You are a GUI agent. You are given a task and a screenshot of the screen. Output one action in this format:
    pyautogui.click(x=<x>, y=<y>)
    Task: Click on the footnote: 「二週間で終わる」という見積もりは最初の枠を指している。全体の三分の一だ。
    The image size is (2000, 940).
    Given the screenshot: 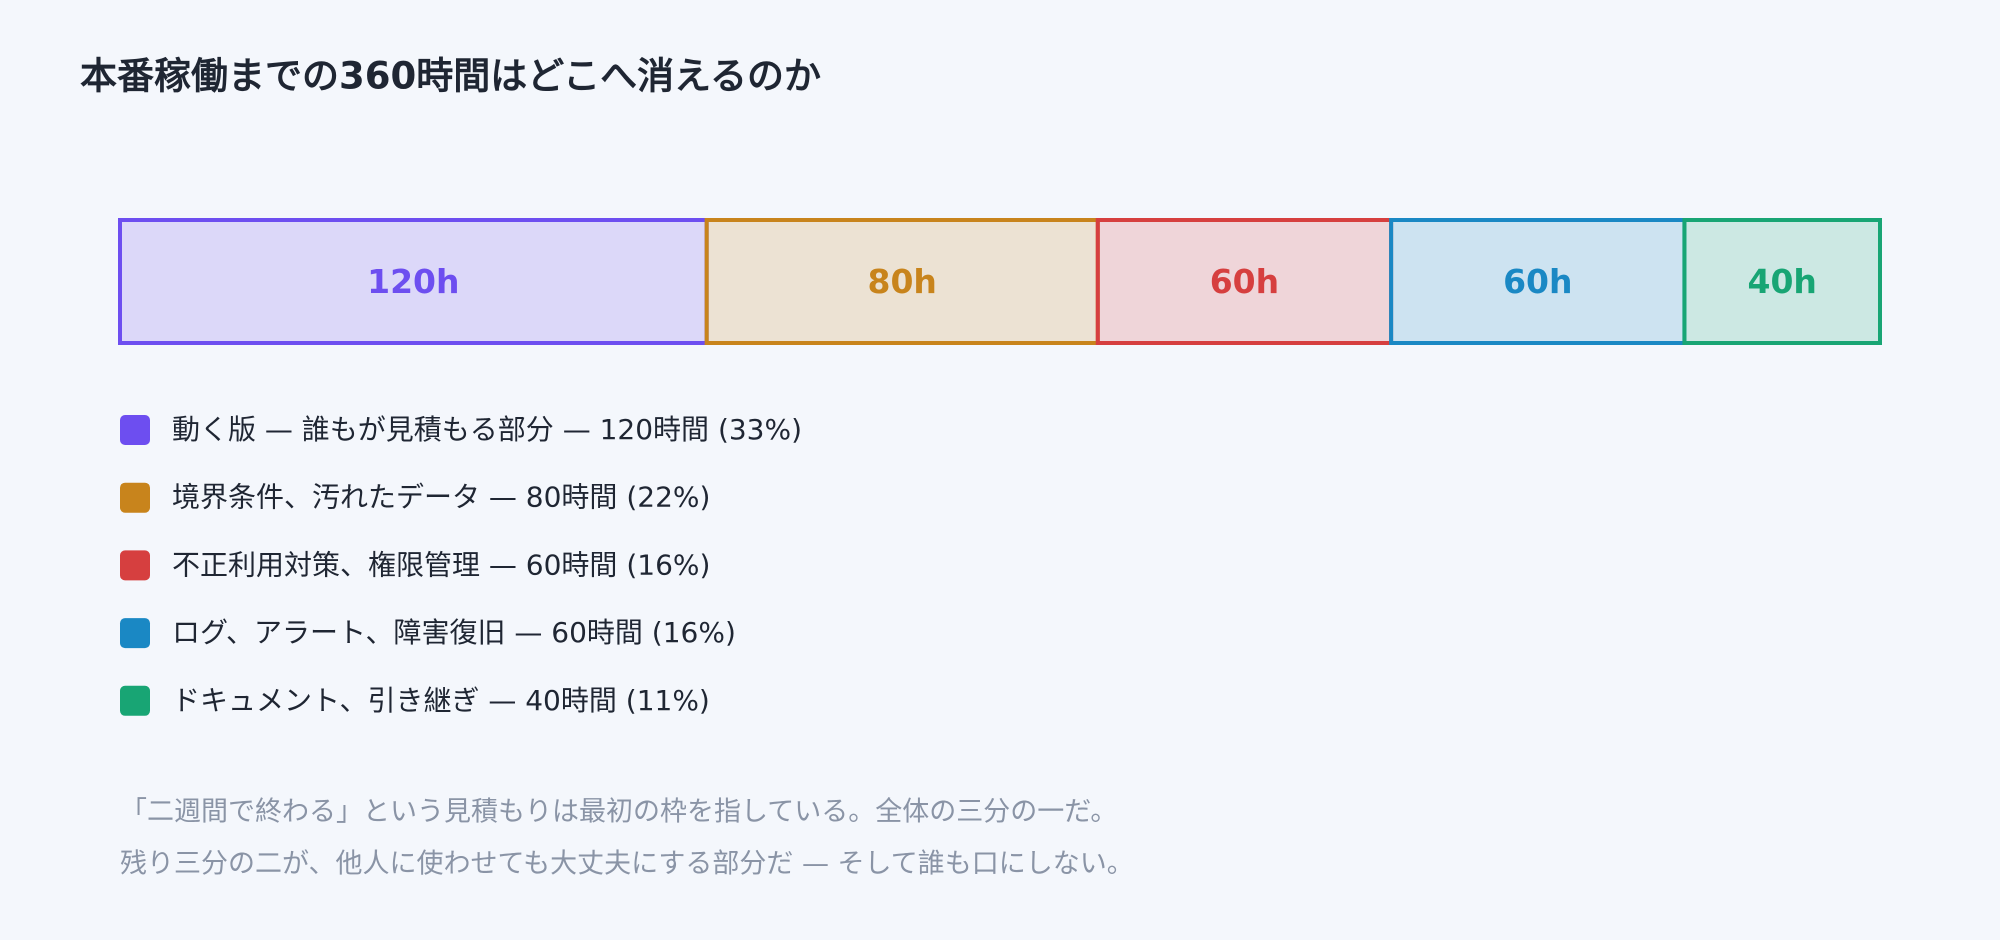 What is the action you would take?
    pyautogui.click(x=618, y=812)
    